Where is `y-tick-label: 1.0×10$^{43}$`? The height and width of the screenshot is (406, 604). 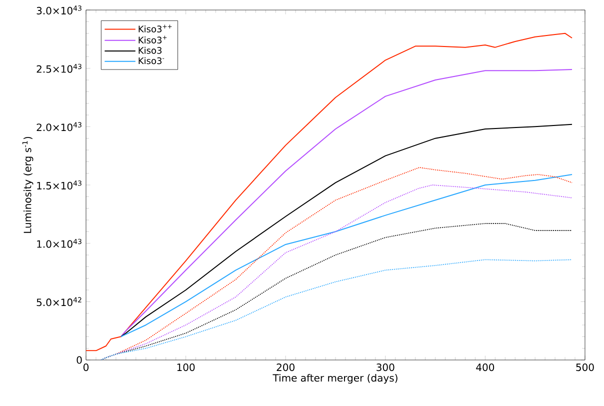 y-tick-label: 1.0×10$^{43}$ is located at coordinates (59, 243).